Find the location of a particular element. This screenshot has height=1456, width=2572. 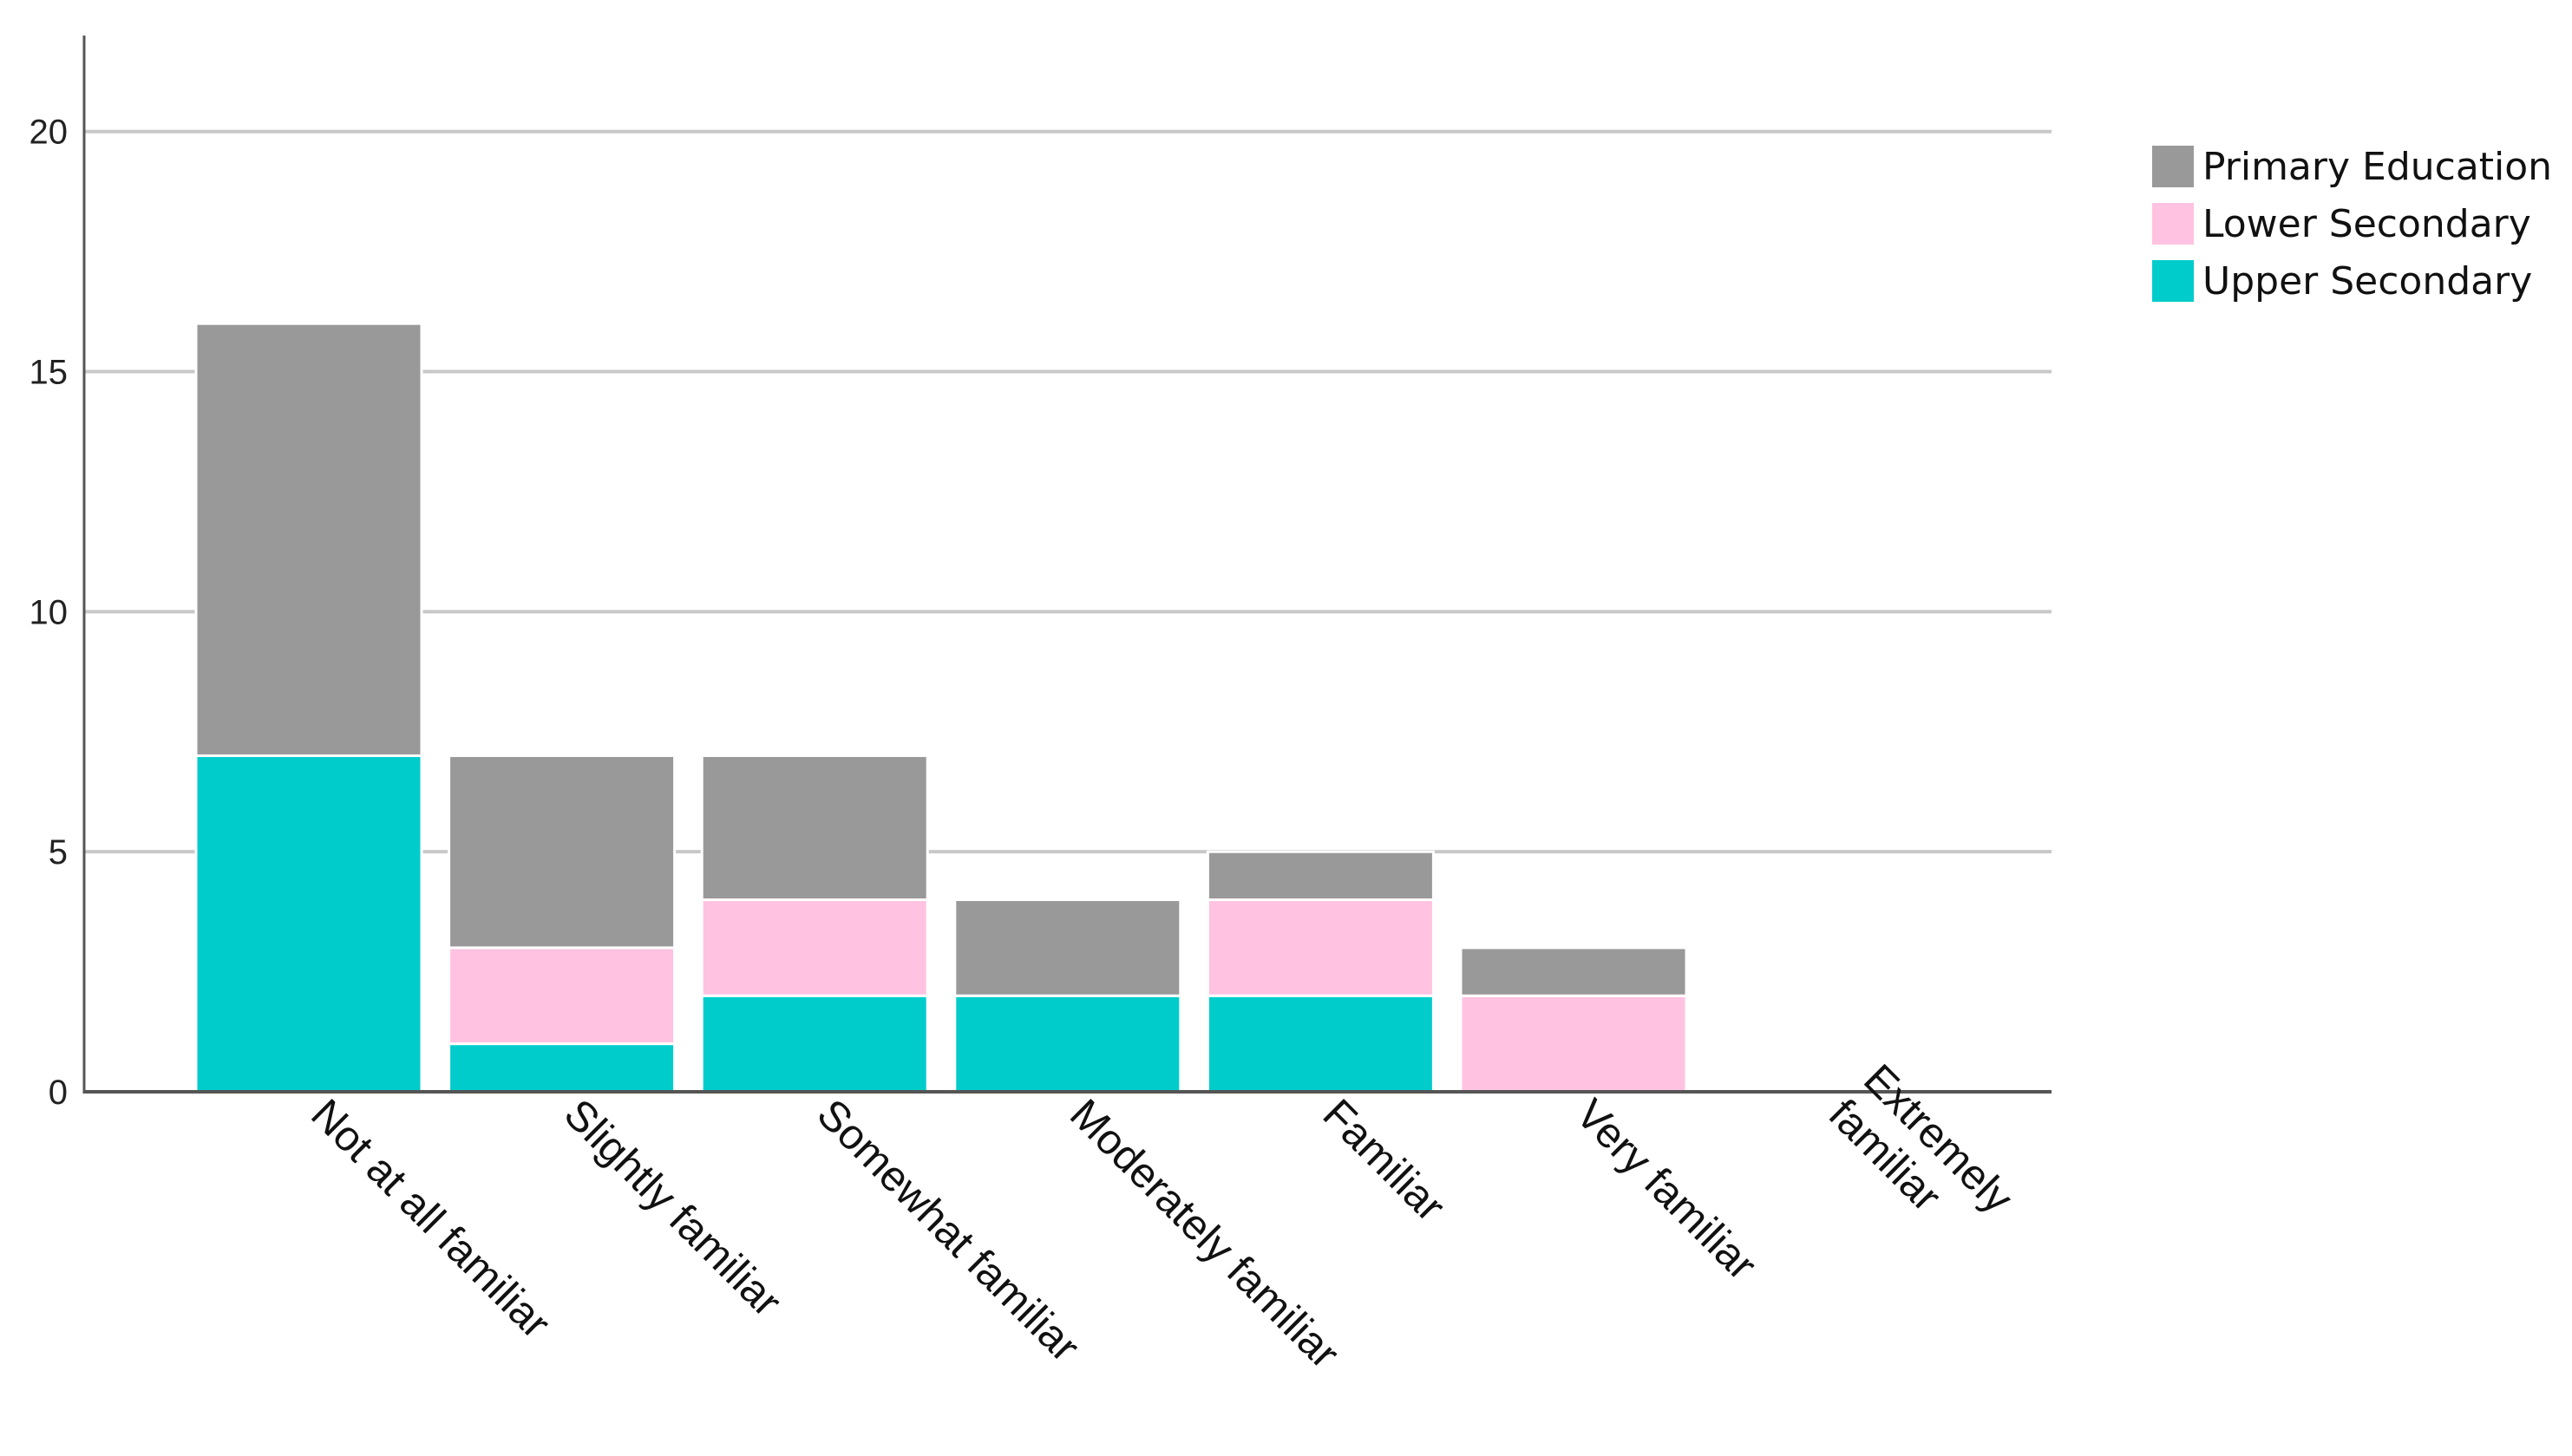

x-category-label-4: Moderately familiar is located at coordinates (1204, 1234).